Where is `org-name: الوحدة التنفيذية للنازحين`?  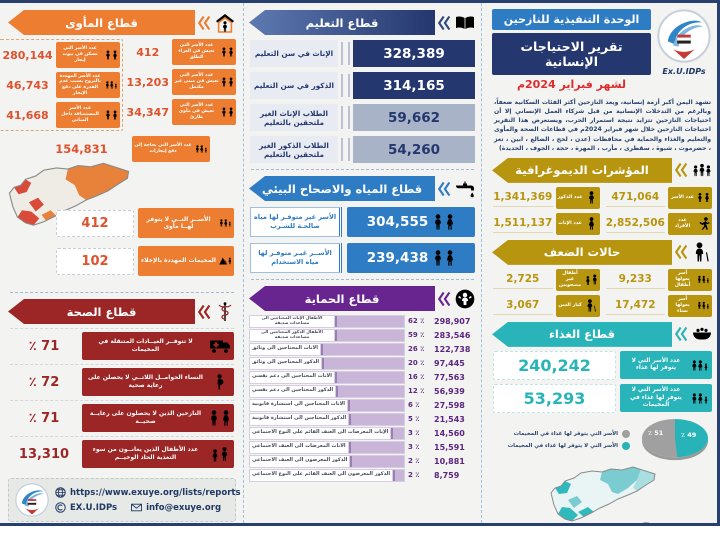 org-name: الوحدة التنفيذية للنازحين is located at coordinates (571, 19).